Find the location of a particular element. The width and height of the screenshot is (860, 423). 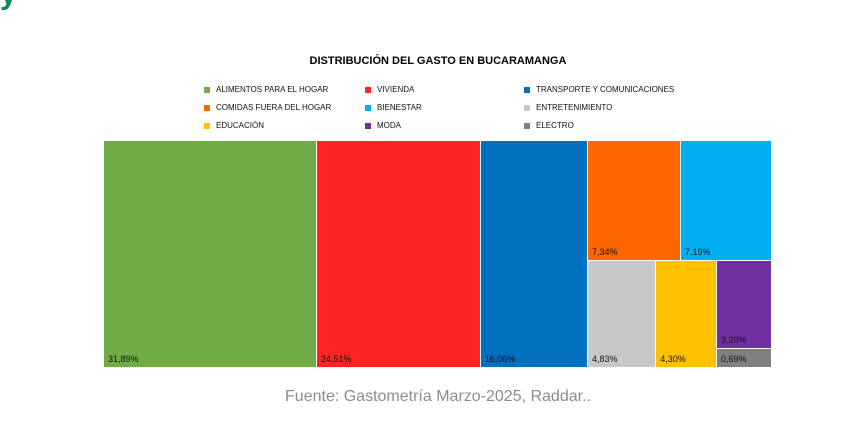

treemap-cell-alimentos: 31,89% is located at coordinates (210, 254).